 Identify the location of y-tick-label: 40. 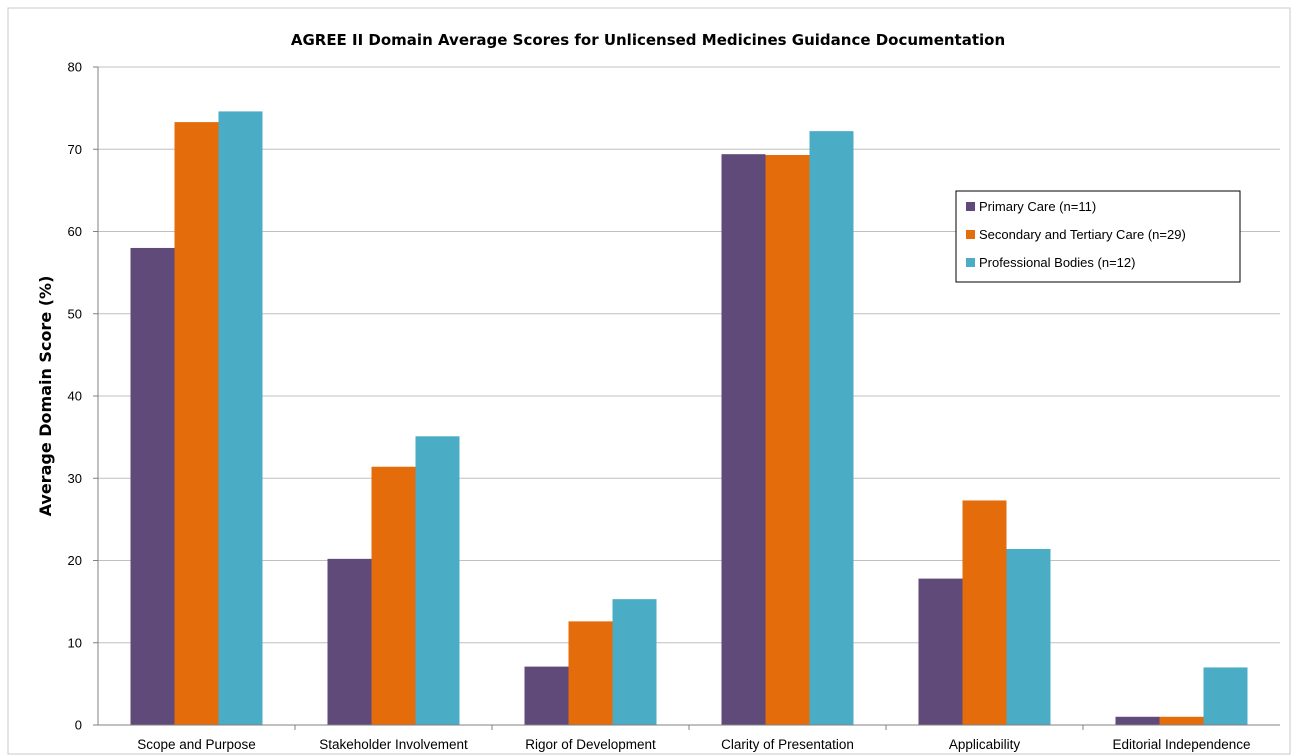
(75, 396).